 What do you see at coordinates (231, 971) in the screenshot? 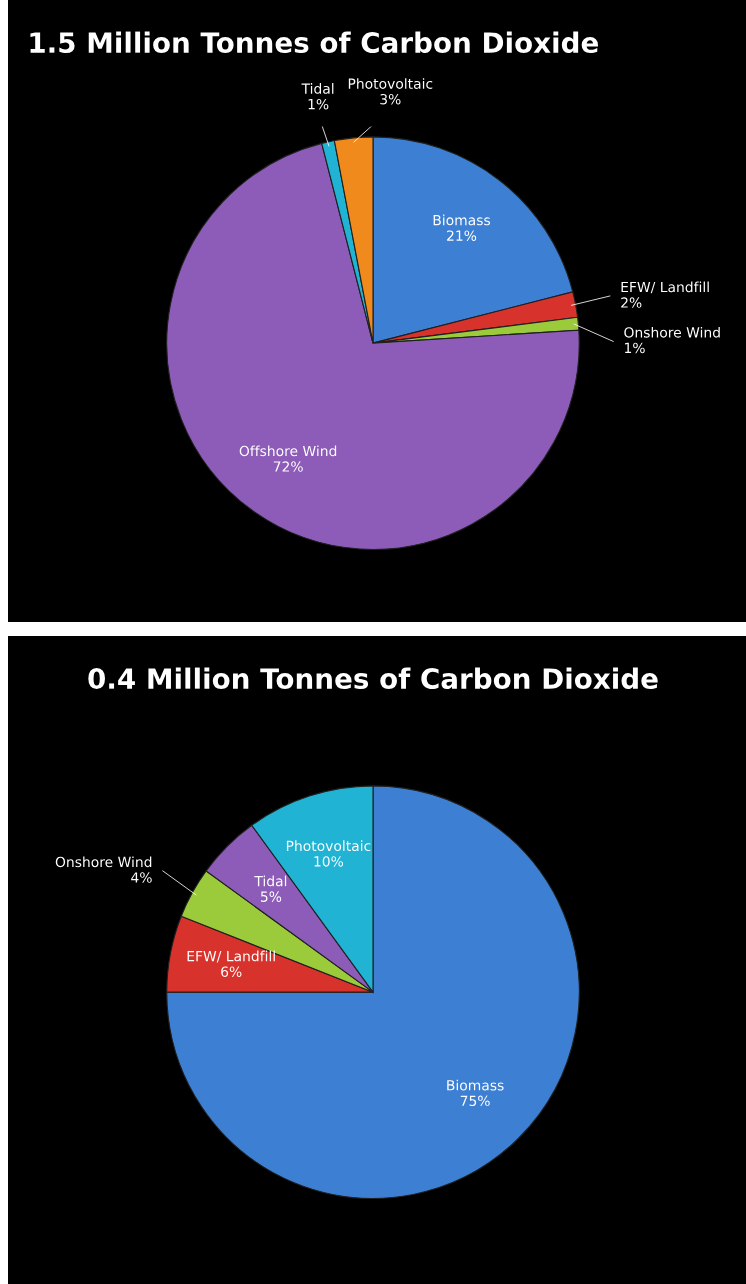
I see `data-label: 6%` at bounding box center [231, 971].